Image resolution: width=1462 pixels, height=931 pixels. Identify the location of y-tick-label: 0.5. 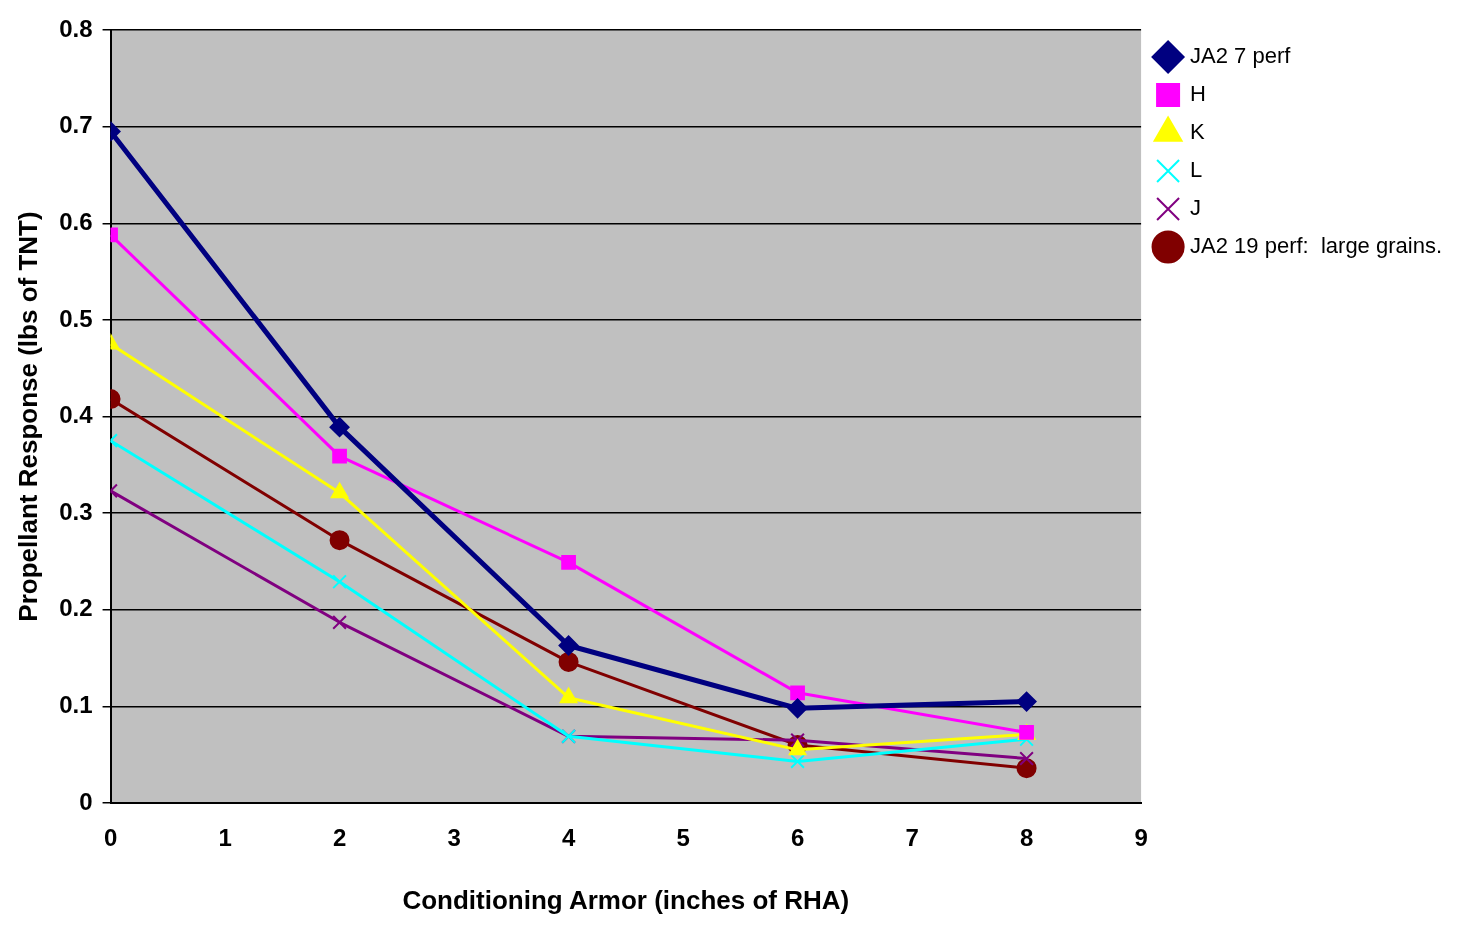
(76, 318).